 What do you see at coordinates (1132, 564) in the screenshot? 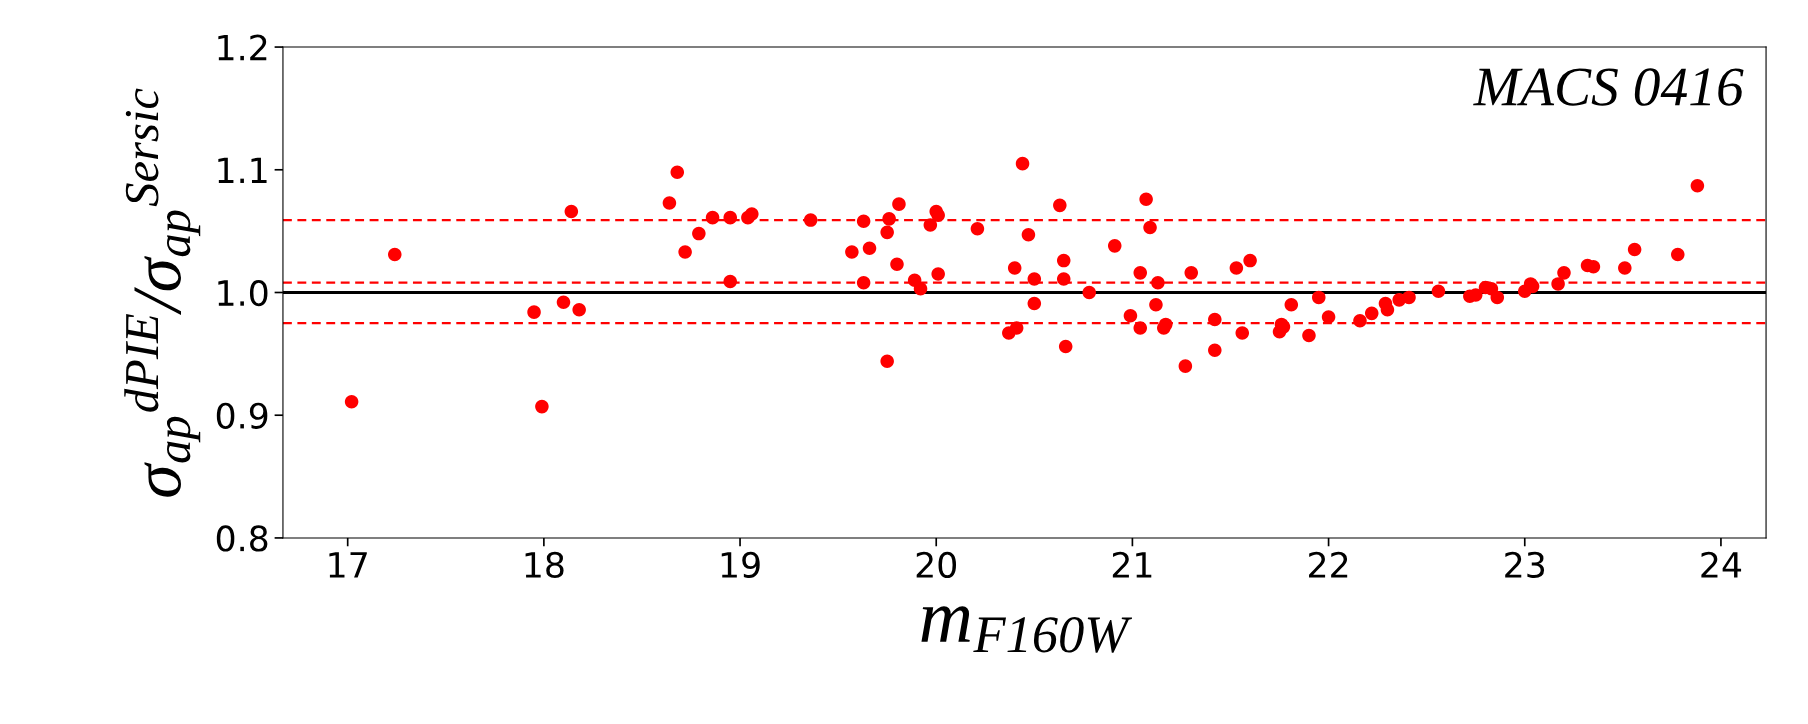
I see `x-tick-label: 21` at bounding box center [1132, 564].